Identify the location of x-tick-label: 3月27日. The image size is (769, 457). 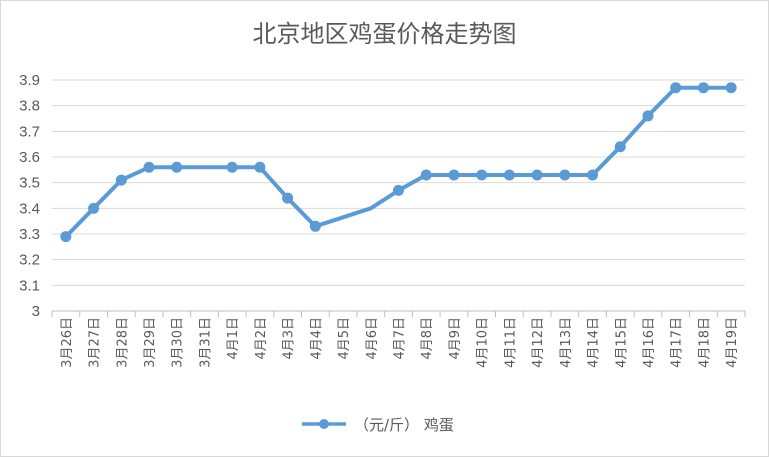
(95, 342).